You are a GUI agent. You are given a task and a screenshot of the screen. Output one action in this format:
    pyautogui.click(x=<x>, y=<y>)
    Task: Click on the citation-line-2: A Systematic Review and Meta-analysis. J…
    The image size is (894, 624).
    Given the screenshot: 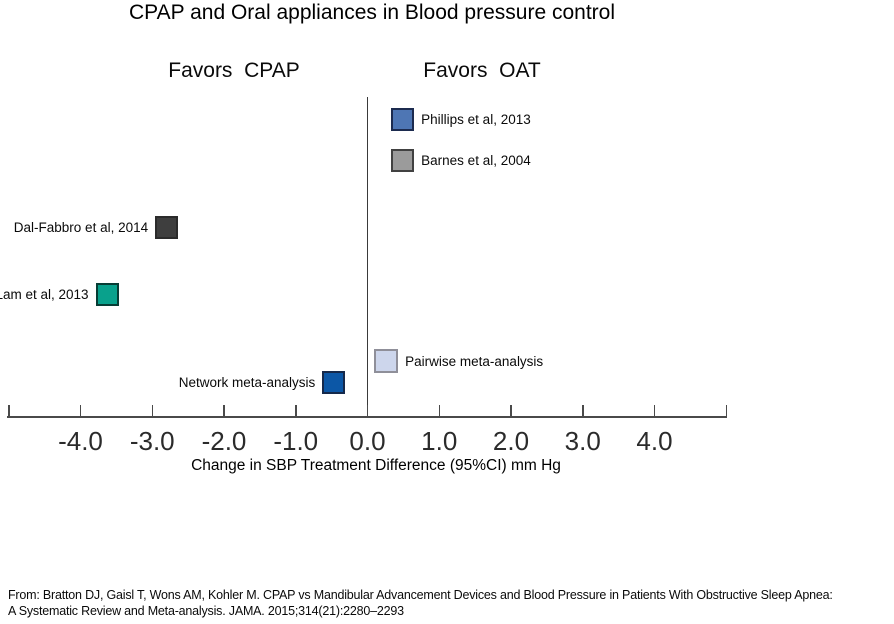 What is the action you would take?
    pyautogui.click(x=206, y=611)
    